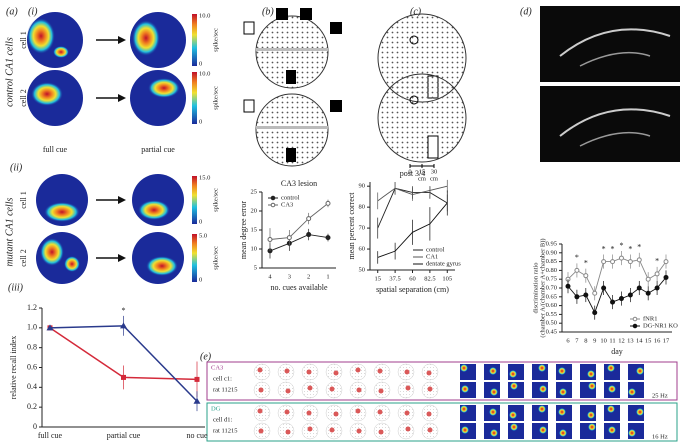 This screenshot has width=686, height=443. What do you see at coordinates (9, 231) in the screenshot?
I see `rotated-label: mutant CA1 cells` at bounding box center [9, 231].